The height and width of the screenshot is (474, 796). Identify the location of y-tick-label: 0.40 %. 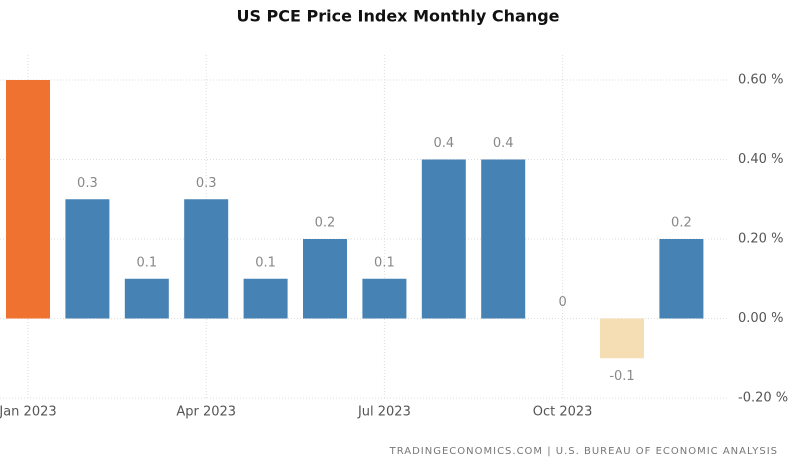
(760, 159).